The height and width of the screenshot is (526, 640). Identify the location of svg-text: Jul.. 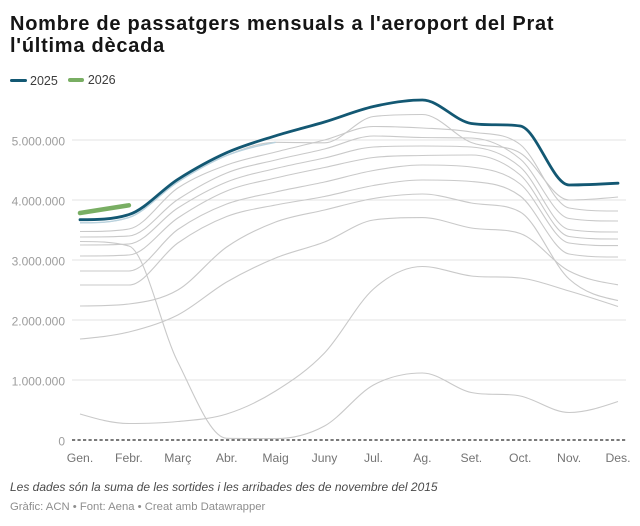
(373, 458).